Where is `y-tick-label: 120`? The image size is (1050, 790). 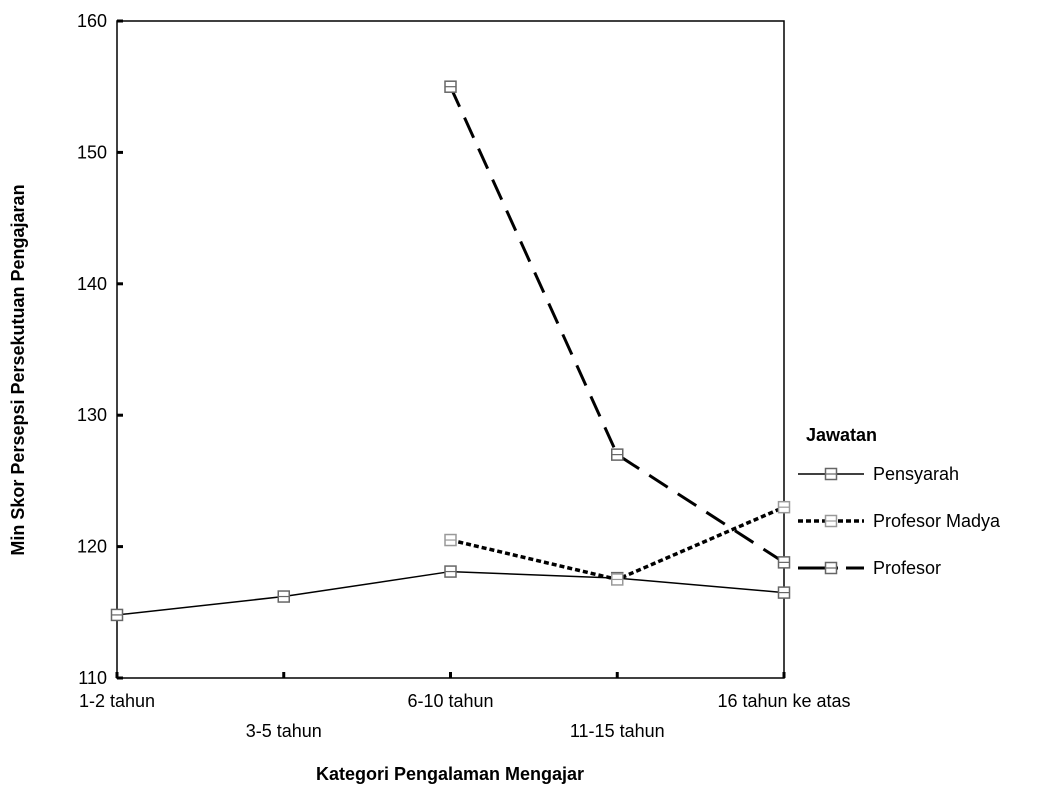 y-tick-label: 120 is located at coordinates (92, 547).